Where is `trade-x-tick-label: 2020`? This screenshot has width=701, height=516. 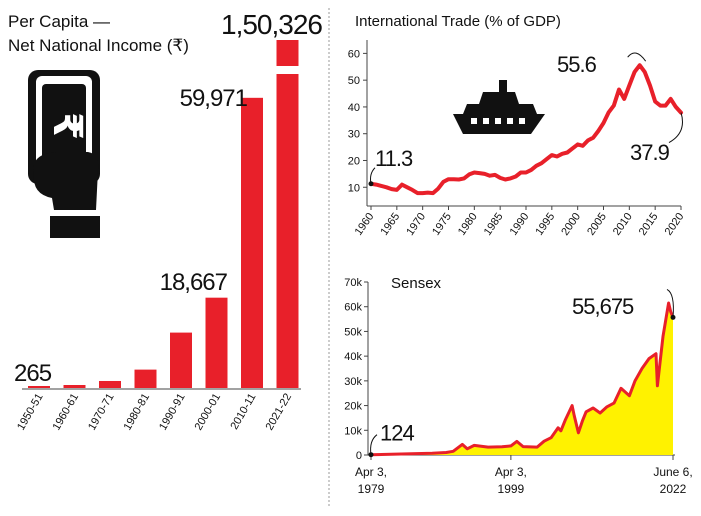 trade-x-tick-label: 2020 is located at coordinates (675, 224).